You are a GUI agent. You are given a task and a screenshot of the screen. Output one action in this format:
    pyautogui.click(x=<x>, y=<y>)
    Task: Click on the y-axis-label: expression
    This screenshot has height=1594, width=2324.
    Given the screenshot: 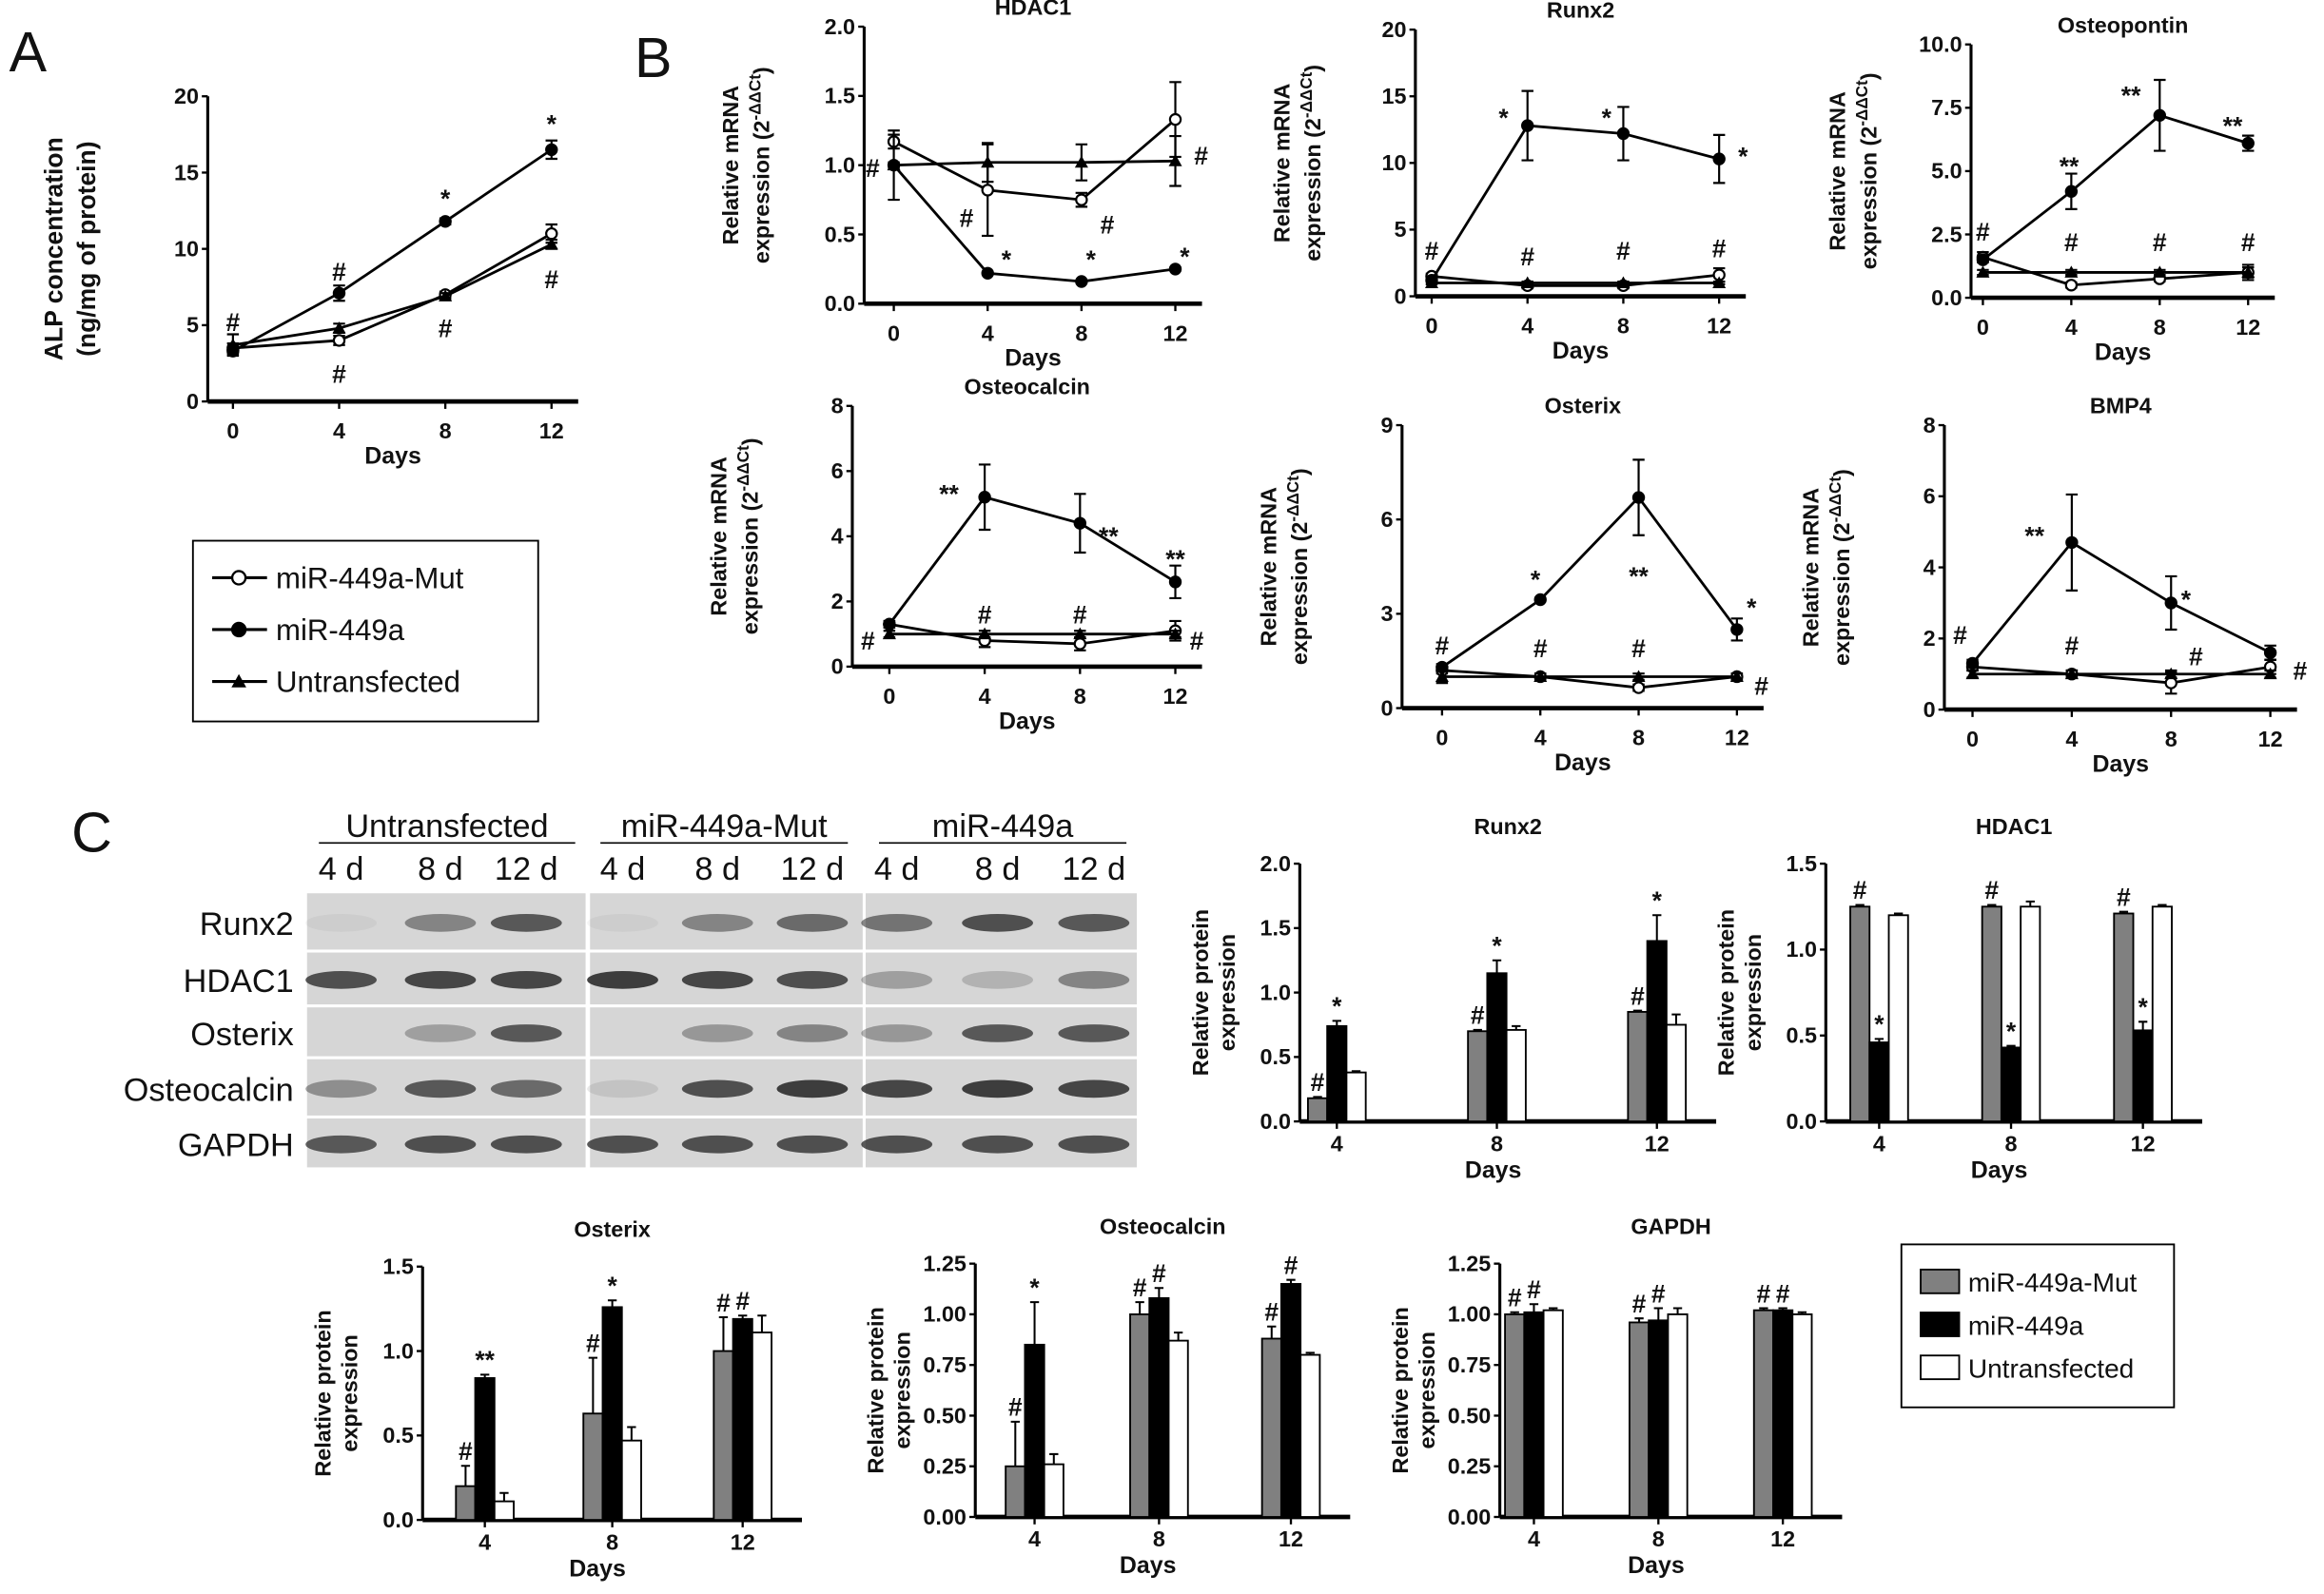 What is the action you would take?
    pyautogui.click(x=1427, y=1390)
    